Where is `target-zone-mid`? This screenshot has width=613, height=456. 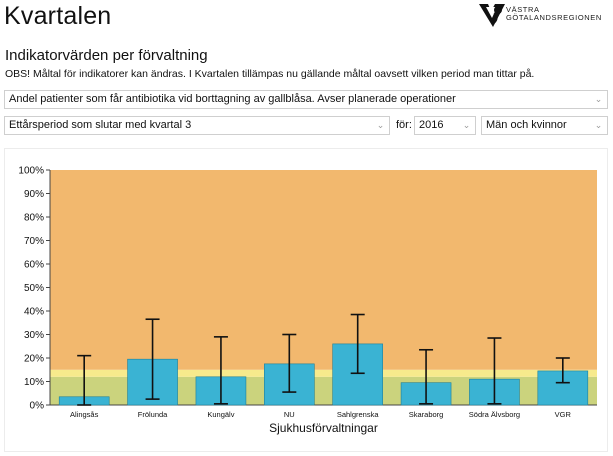
target-zone-mid is located at coordinates (323, 373).